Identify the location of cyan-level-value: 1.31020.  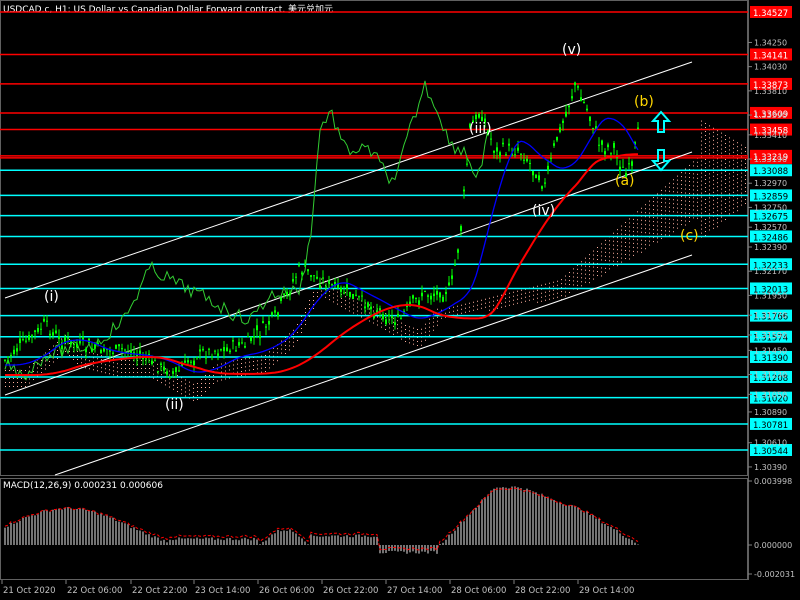
(770, 400).